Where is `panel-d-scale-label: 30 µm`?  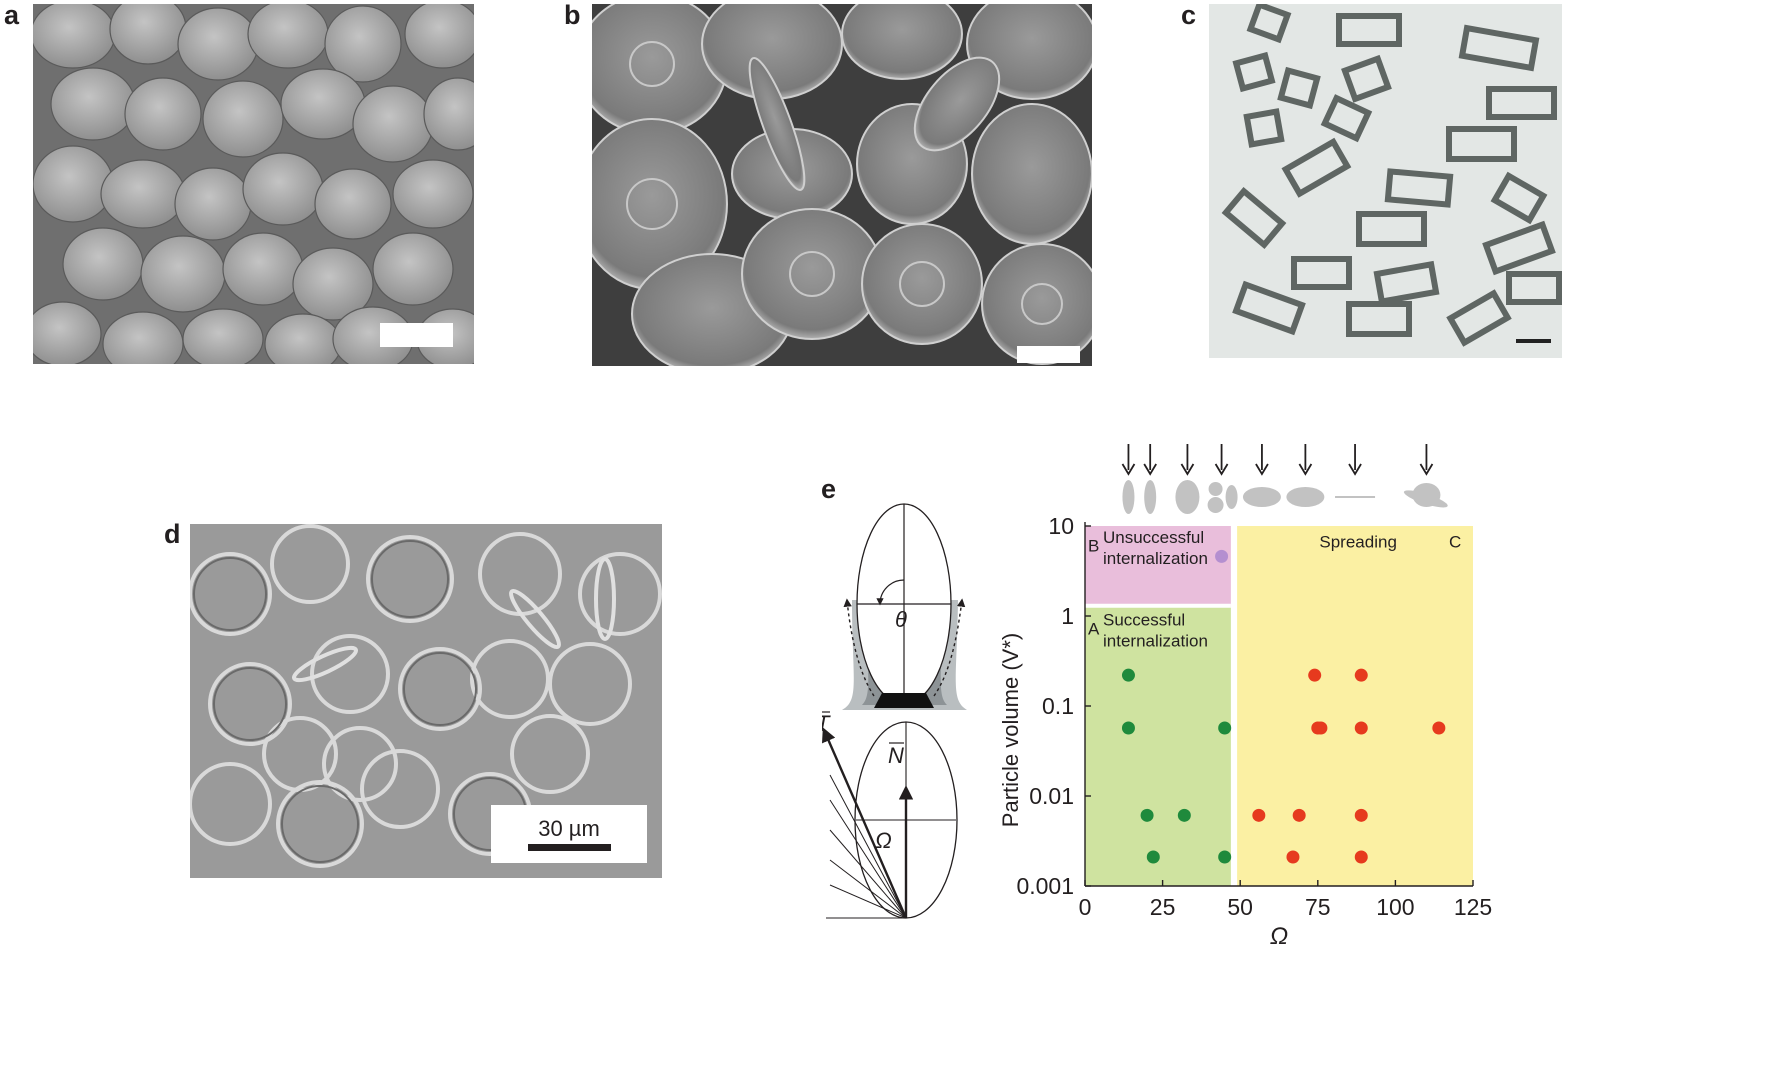
panel-d-scale-label: 30 µm is located at coordinates (569, 828).